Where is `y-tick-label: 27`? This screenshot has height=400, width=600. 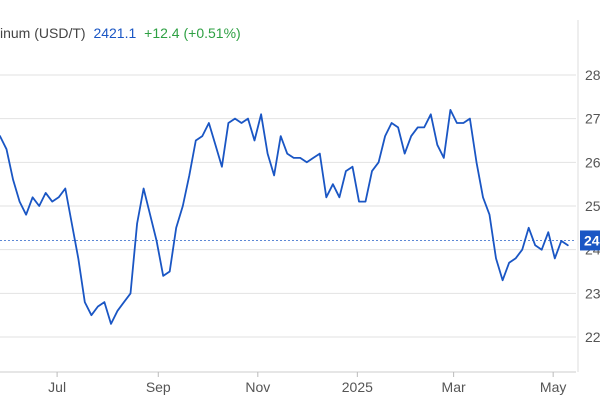 y-tick-label: 27 is located at coordinates (592, 119).